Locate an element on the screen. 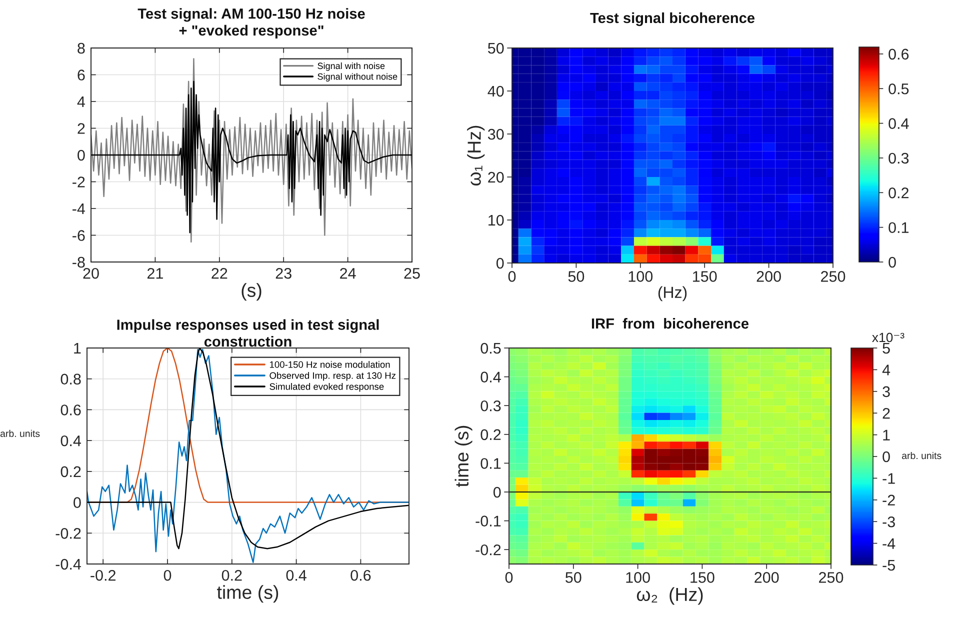 This screenshot has height=619, width=953. y-axis-title: time (s) is located at coordinates (463, 456).